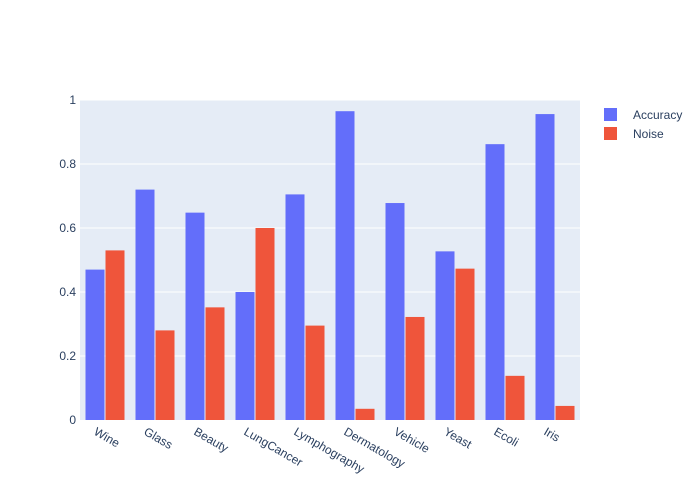  I want to click on bar-noise-yeast, so click(465, 344).